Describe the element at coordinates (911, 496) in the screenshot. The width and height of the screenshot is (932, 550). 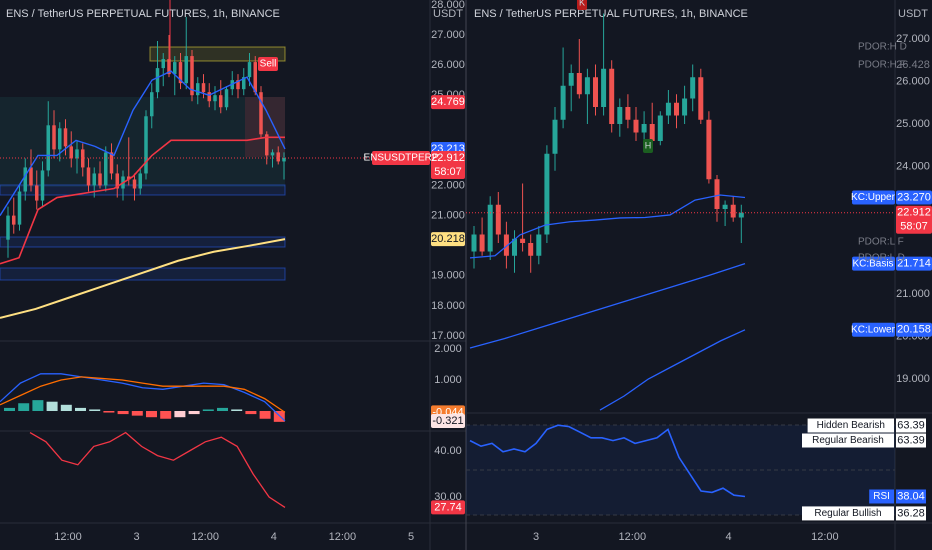
I see `rsi-value: 38.04` at that location.